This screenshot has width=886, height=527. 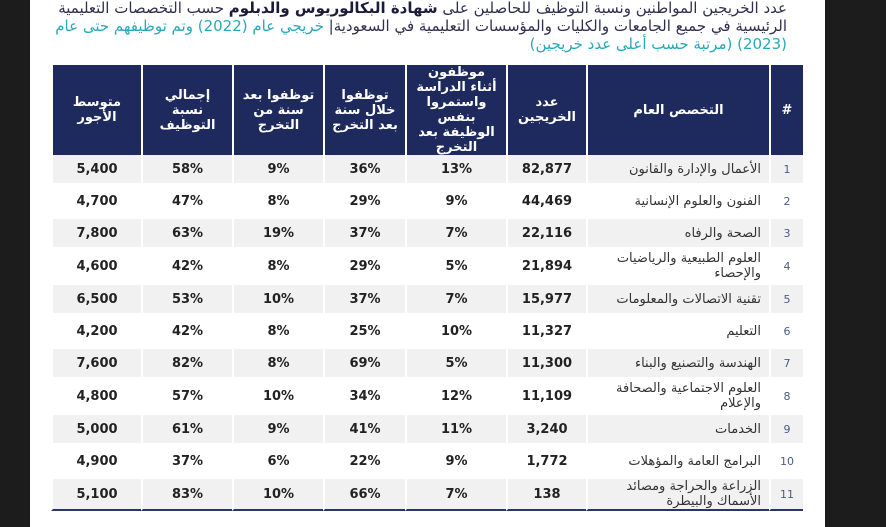 What do you see at coordinates (546, 203) in the screenshot?
I see `graduates-cell: 44,469` at bounding box center [546, 203].